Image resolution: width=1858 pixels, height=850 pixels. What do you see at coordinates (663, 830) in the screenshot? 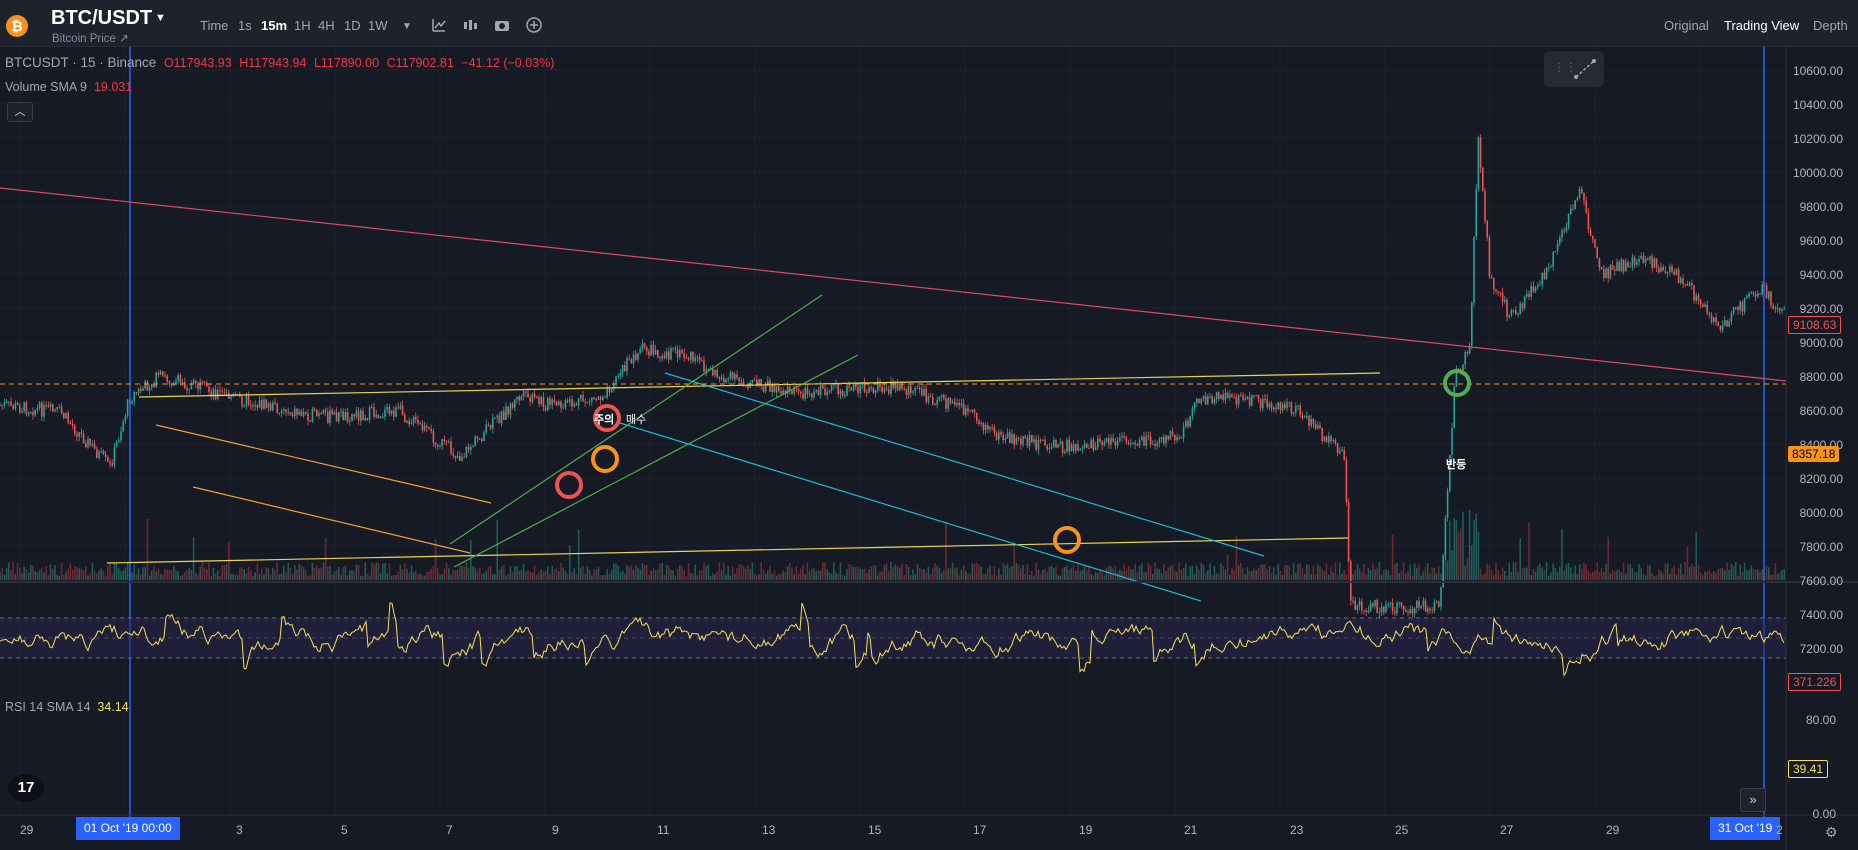
I see `time-axis-label: 11` at bounding box center [663, 830].